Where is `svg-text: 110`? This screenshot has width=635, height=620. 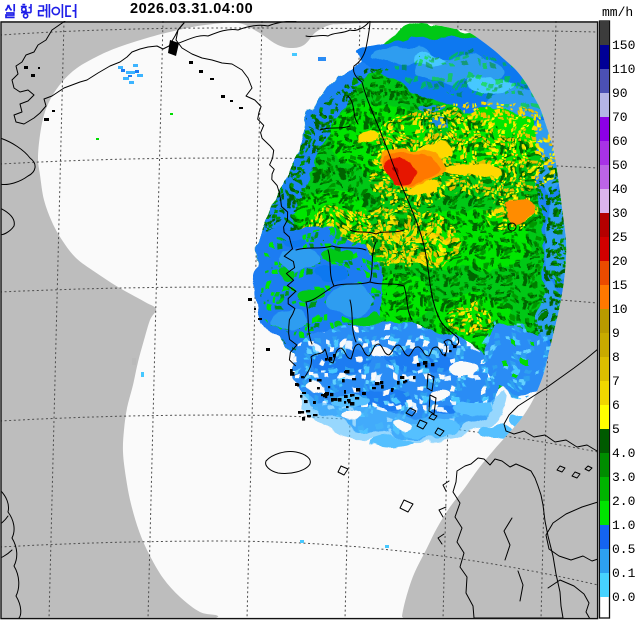
svg-text: 110 is located at coordinates (623, 69).